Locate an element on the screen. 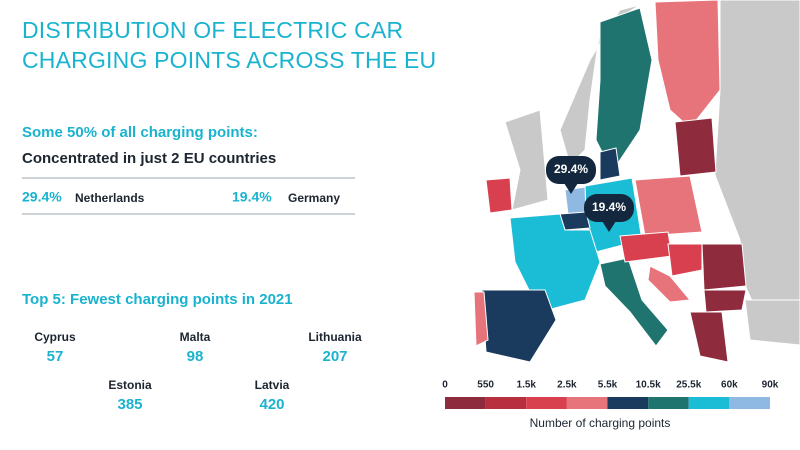  fewest-heading: Top 5: Fewest charging points in 2021 is located at coordinates (157, 299).